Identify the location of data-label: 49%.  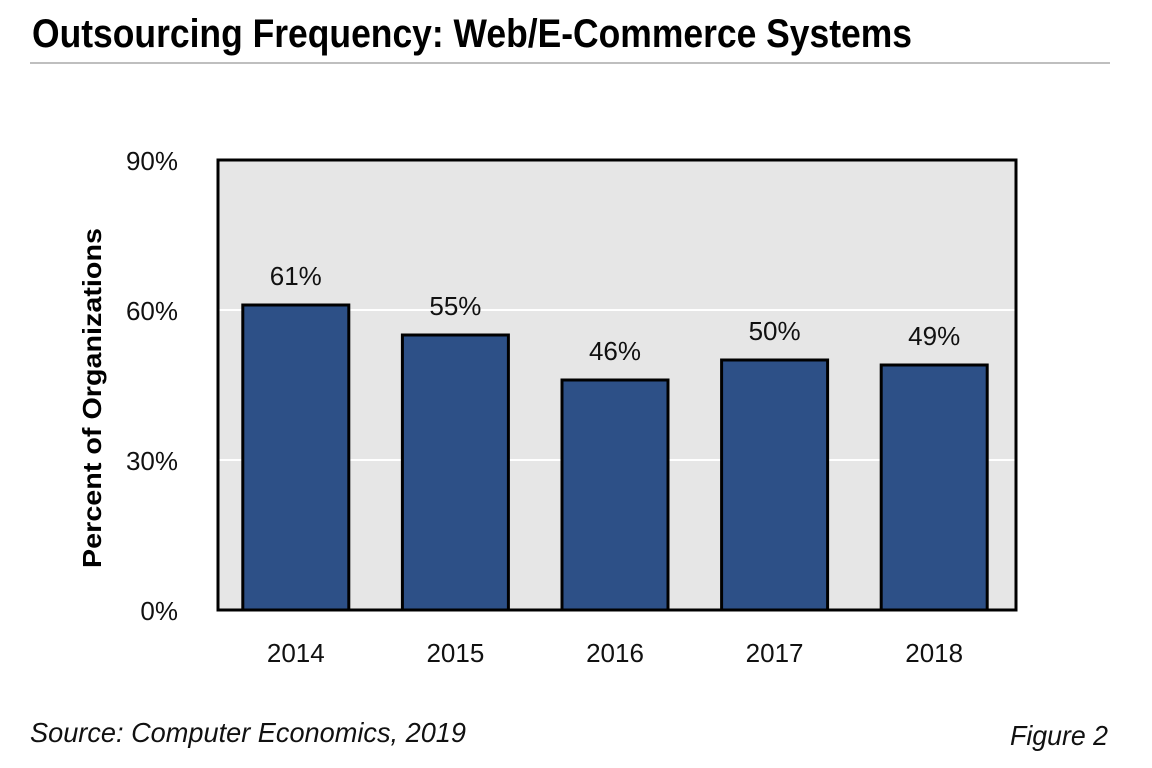
(934, 336).